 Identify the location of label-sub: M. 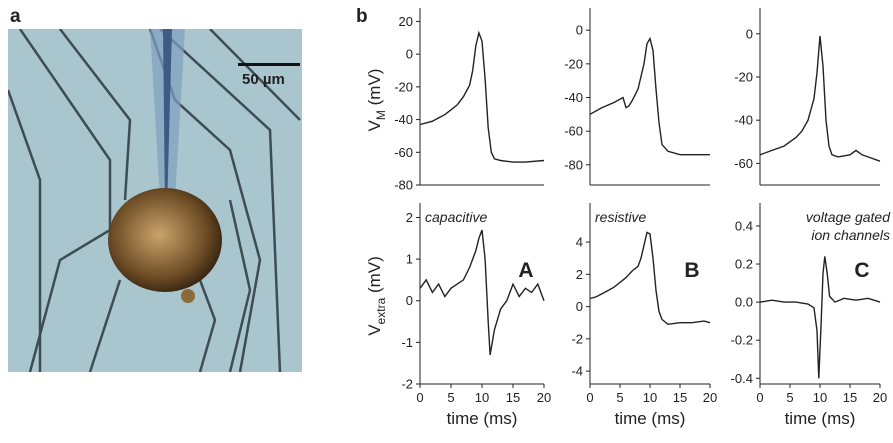
(381, 115).